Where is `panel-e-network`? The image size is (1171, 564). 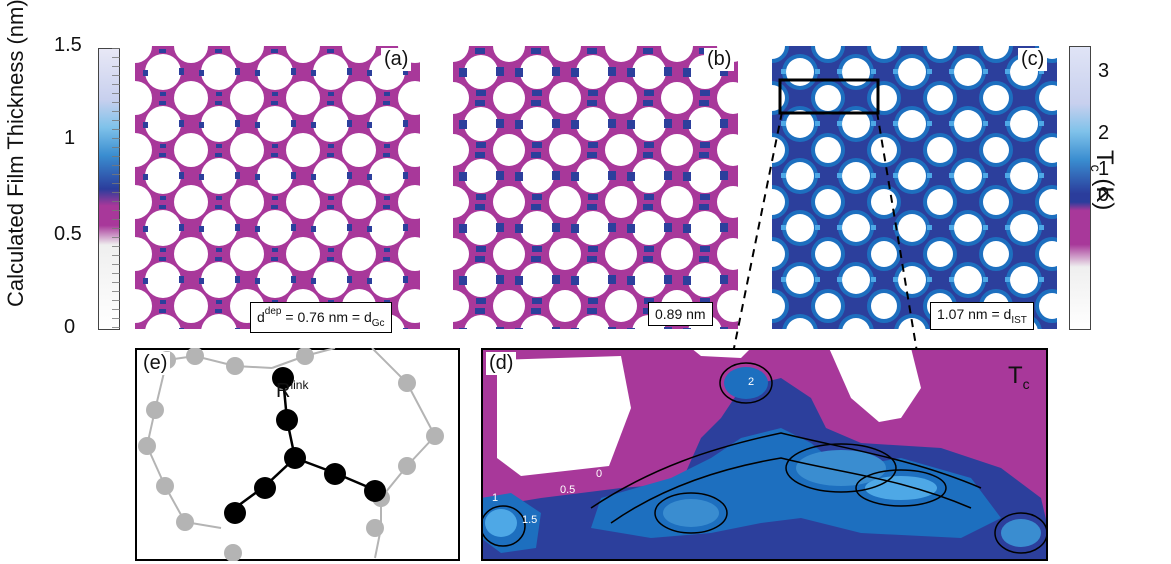 panel-e-network is located at coordinates (297, 454).